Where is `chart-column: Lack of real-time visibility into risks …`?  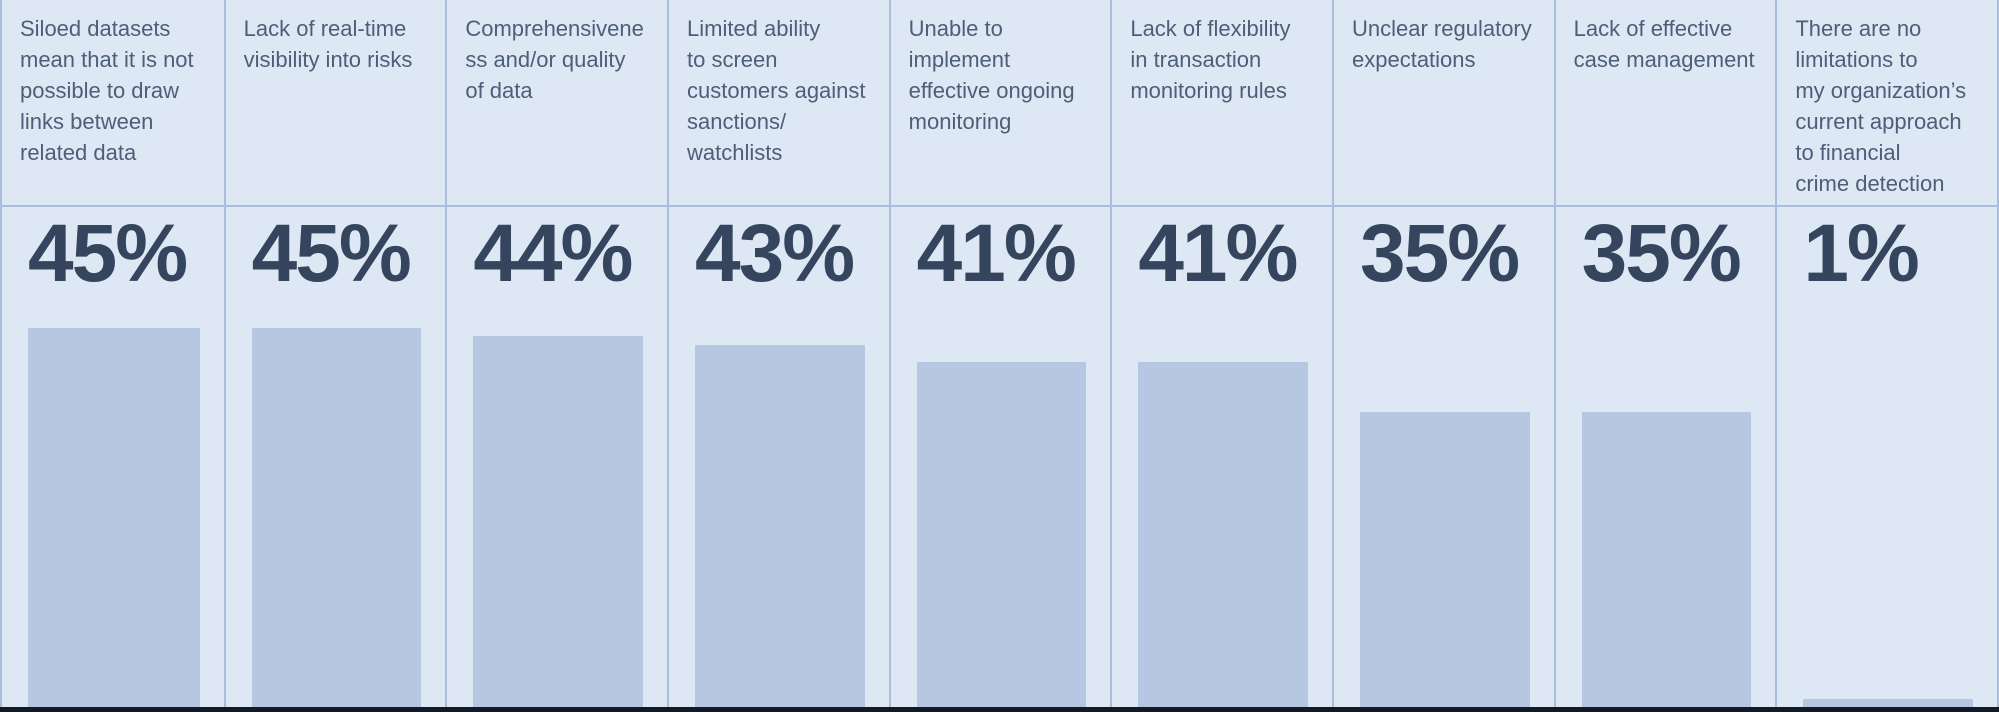
chart-column: Lack of real-time visibility into risks … is located at coordinates (334, 356).